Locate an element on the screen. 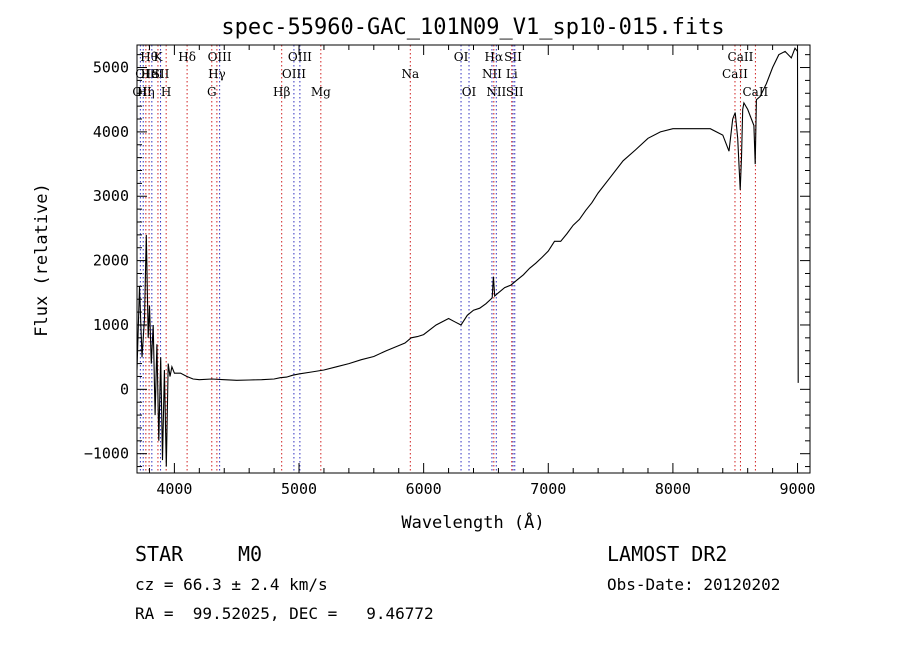 The height and width of the screenshot is (650, 900). x-axis-label: Wavelength (Å) is located at coordinates (472, 522).